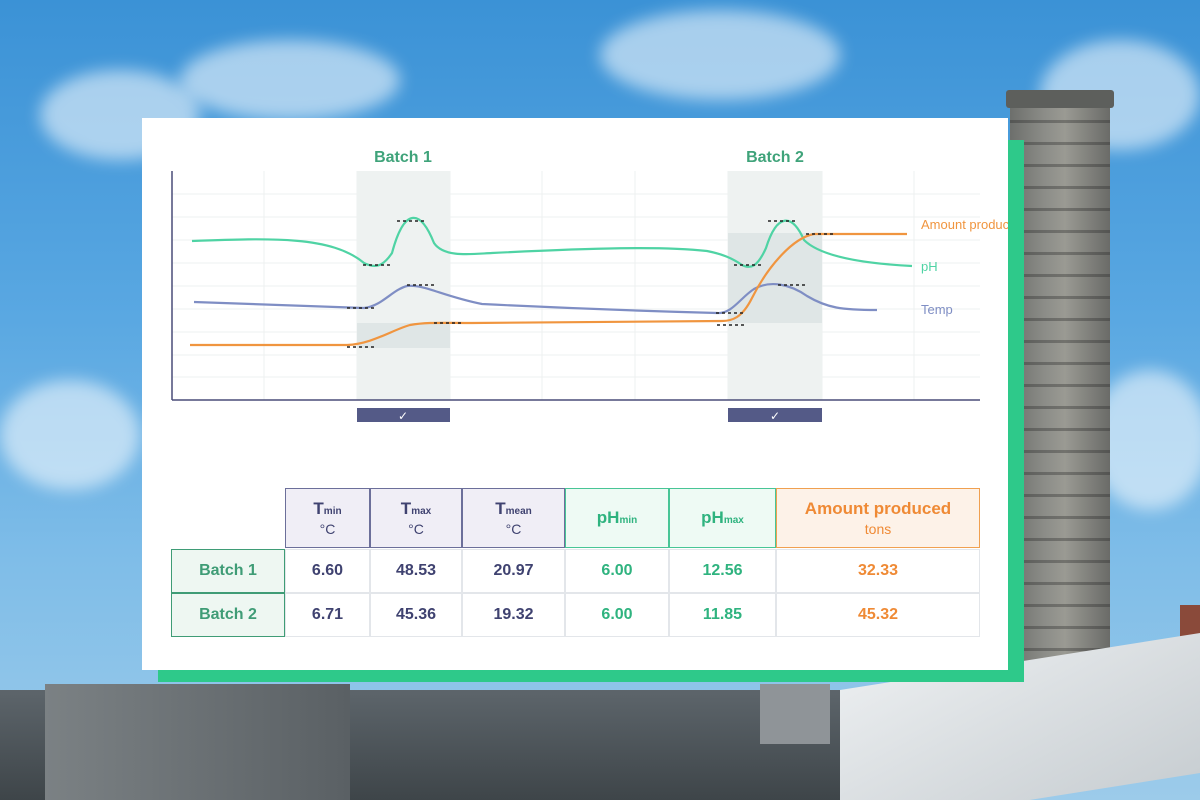  What do you see at coordinates (878, 529) in the screenshot?
I see `header-unit: tons` at bounding box center [878, 529].